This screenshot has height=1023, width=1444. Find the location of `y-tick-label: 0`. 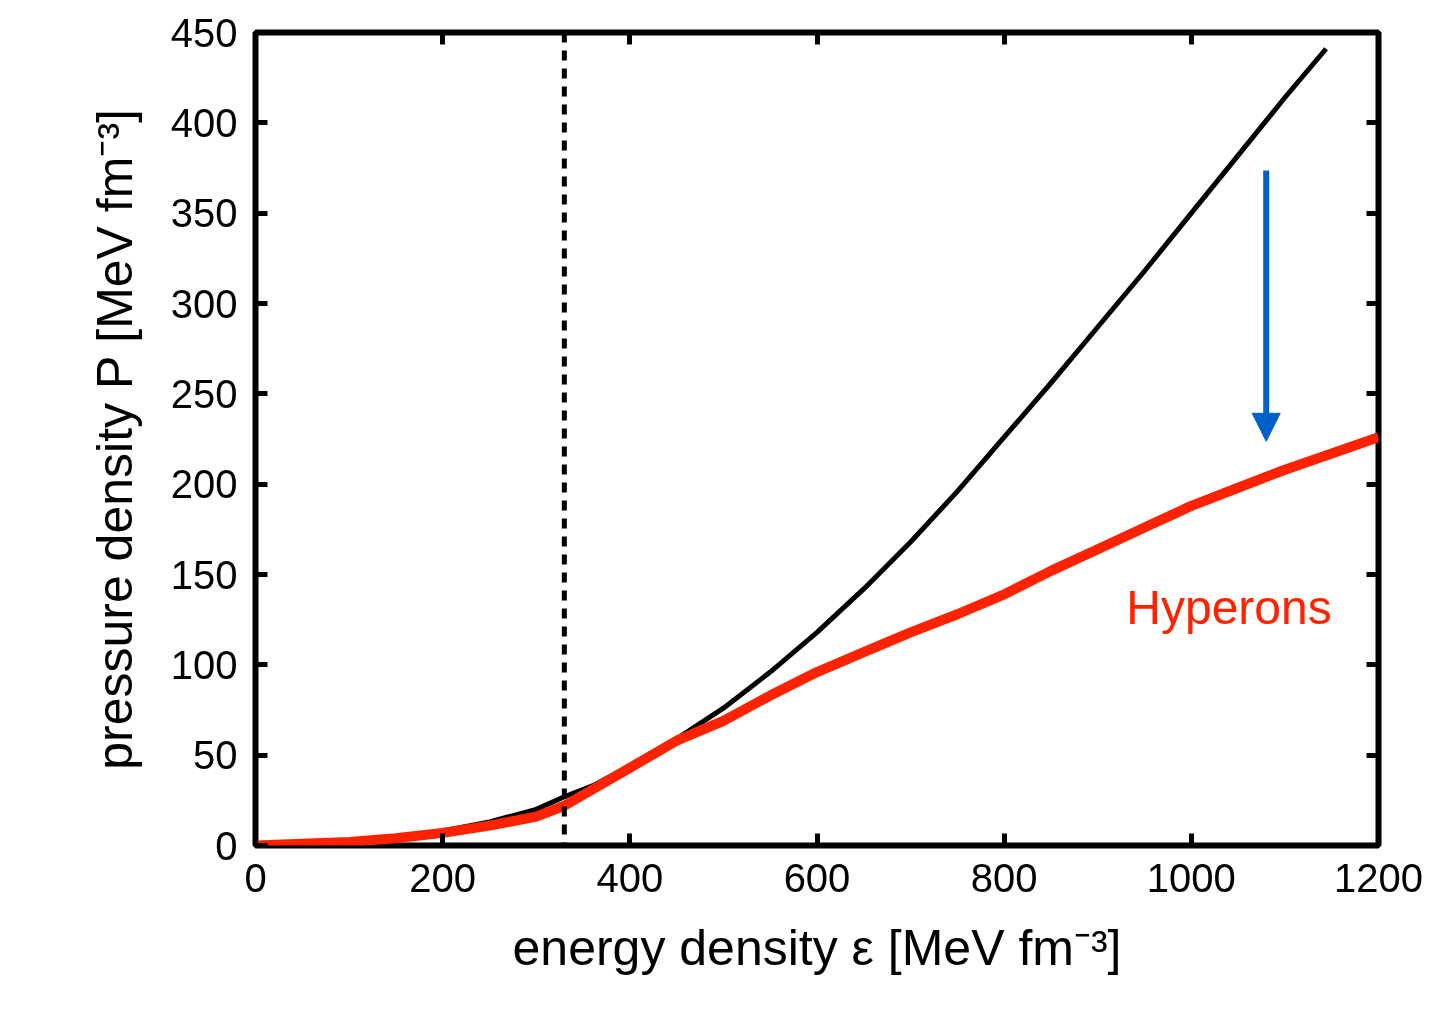

y-tick-label: 0 is located at coordinates (226, 845).